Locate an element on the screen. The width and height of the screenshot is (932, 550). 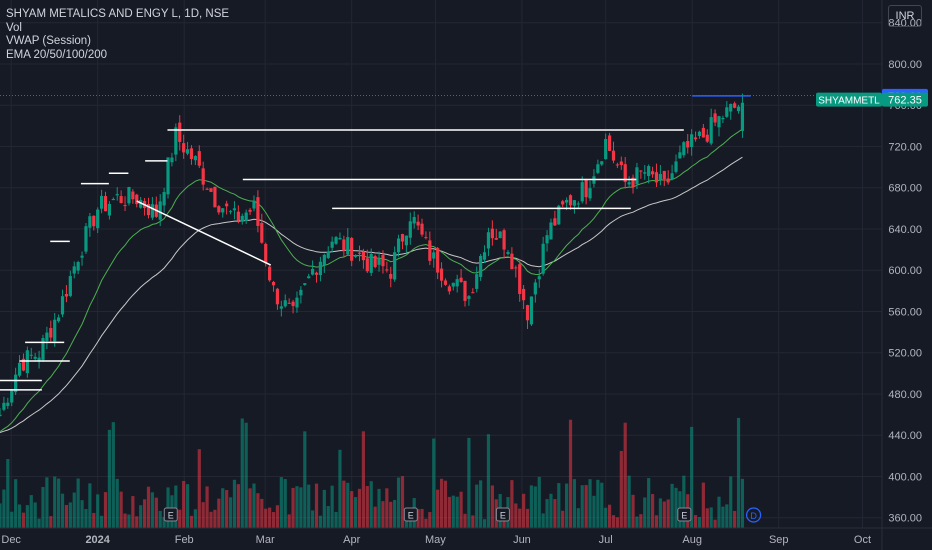
y-tick-label: 560.00 is located at coordinates (905, 312).